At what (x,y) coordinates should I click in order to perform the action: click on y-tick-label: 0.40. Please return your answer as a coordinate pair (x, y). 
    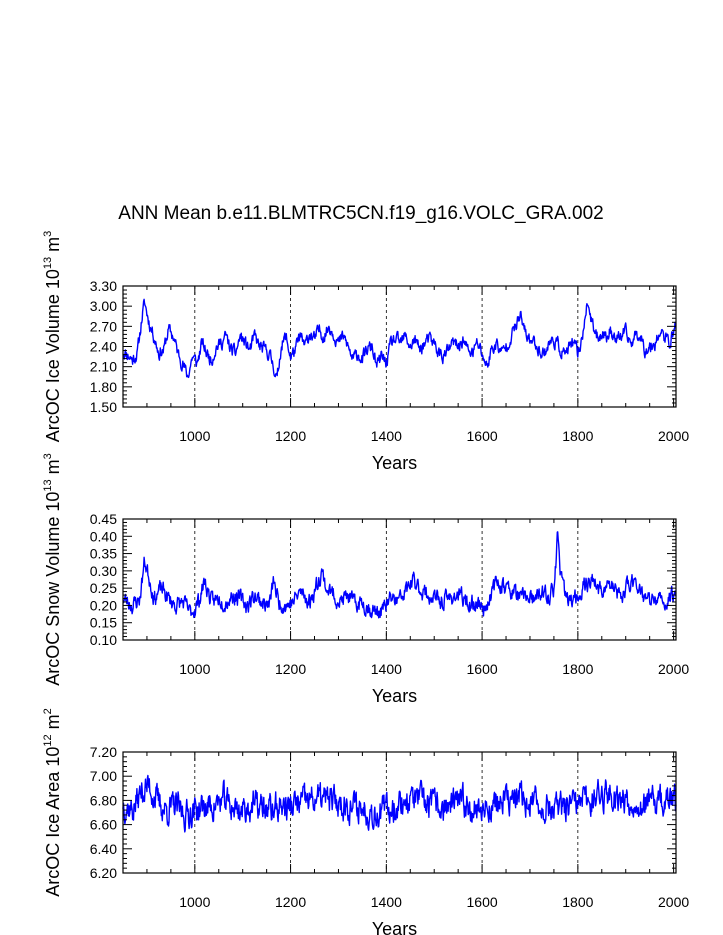
    Looking at the image, I should click on (103, 536).